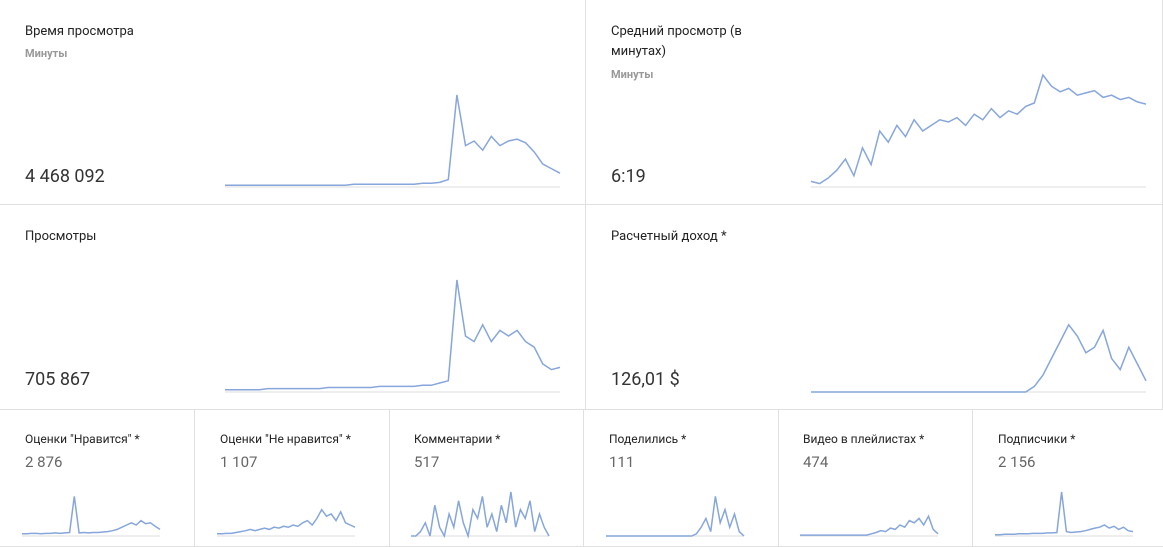  Describe the element at coordinates (79, 31) in the screenshot. I see `card-title: Время просмотра` at that location.